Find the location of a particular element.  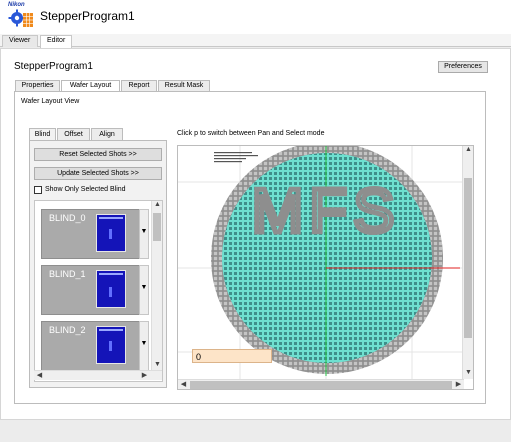

tab-properties: Properties is located at coordinates (37, 85).